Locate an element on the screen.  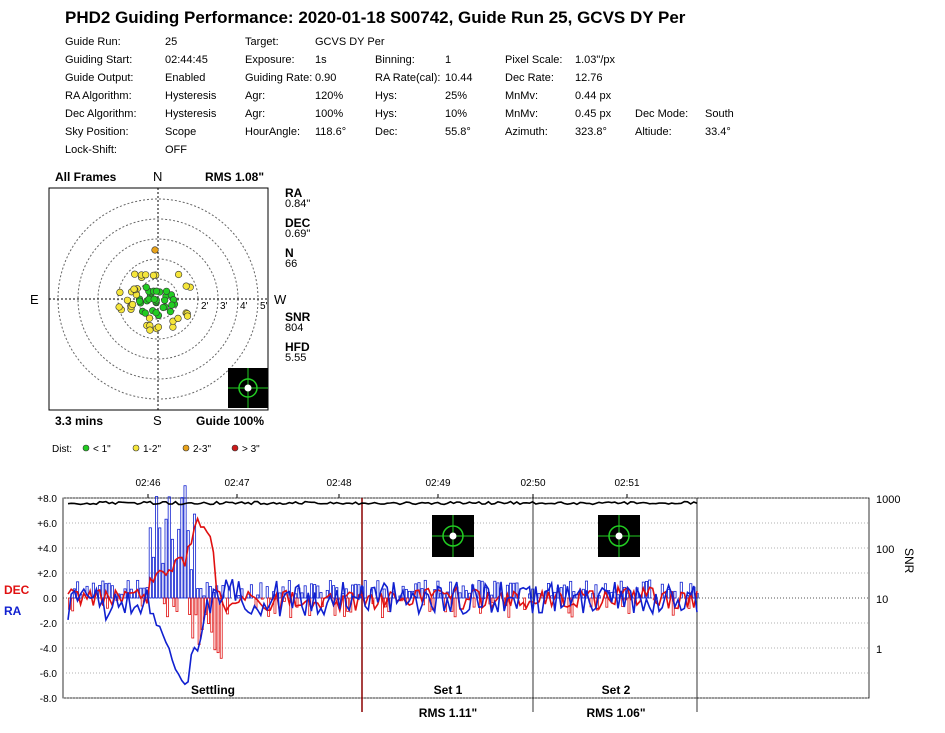
info-value: 118.6° is located at coordinates (331, 132).